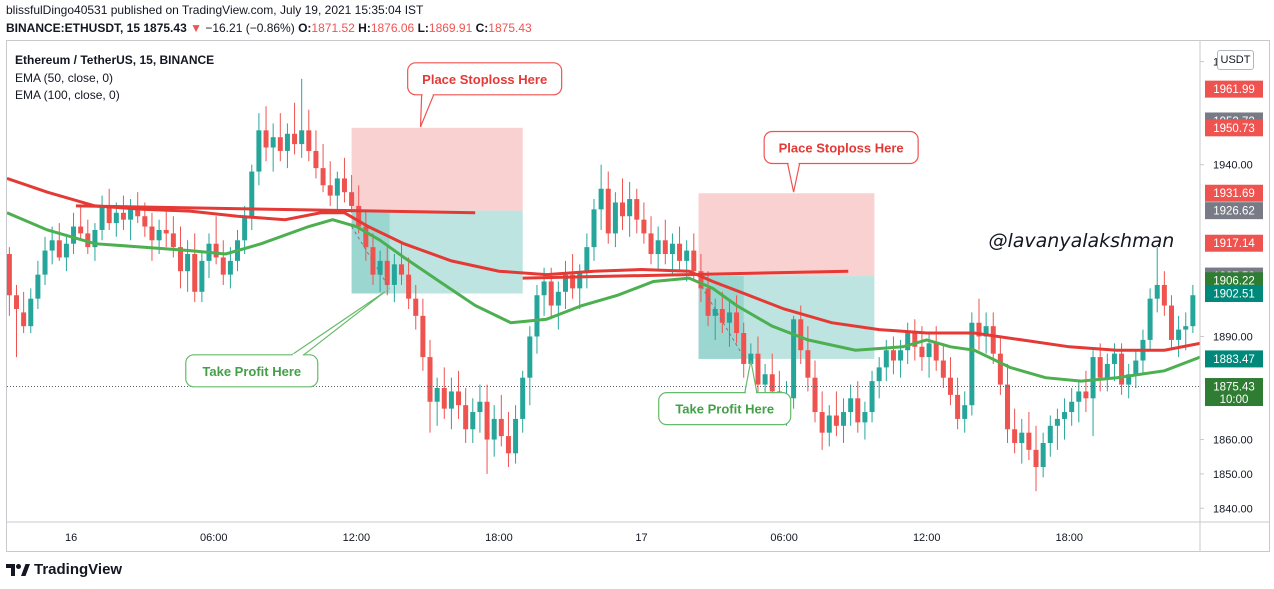 The image size is (1274, 589). Describe the element at coordinates (71, 538) in the screenshot. I see `x-tick-label: 16` at that location.